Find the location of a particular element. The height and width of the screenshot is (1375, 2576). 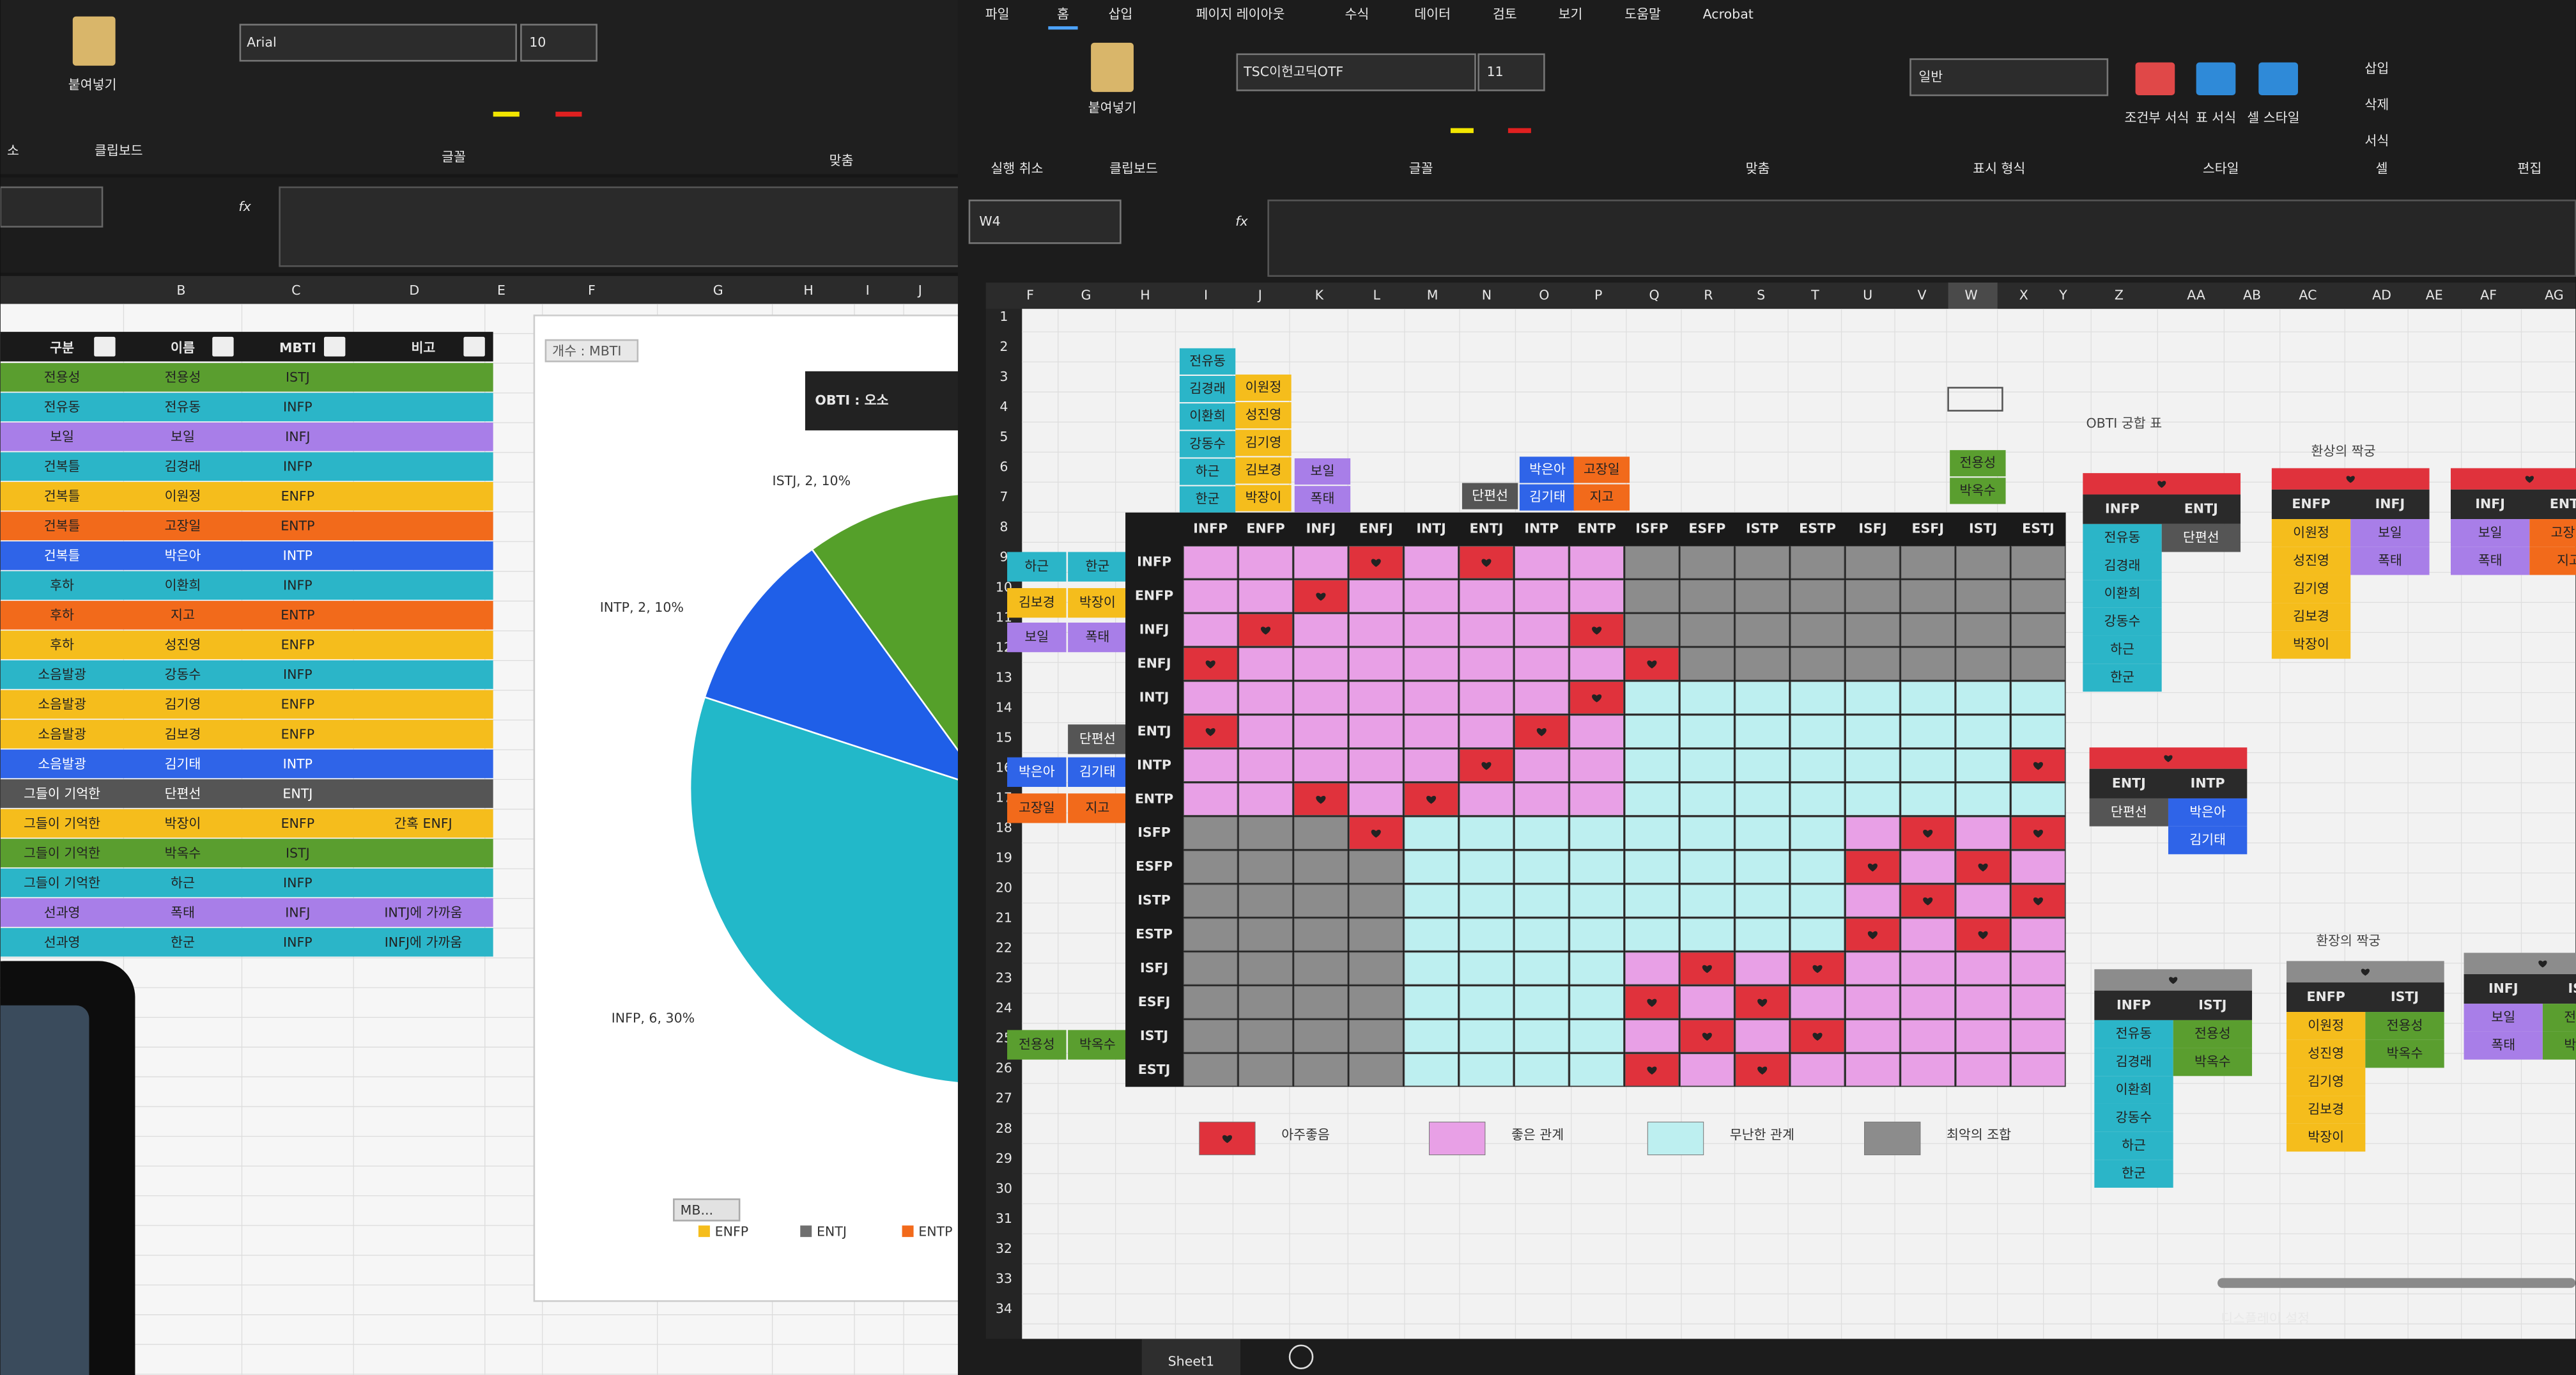

selected-column is located at coordinates (1973, 296).